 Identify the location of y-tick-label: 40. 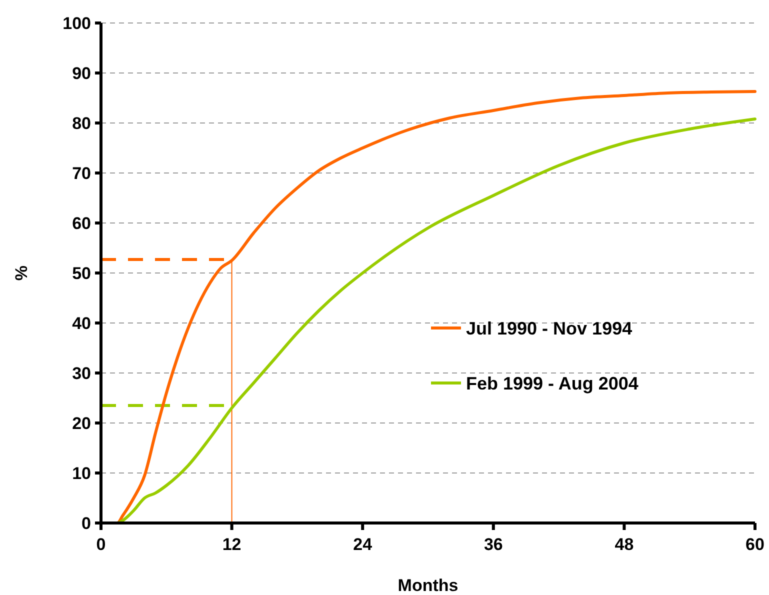
(81, 323).